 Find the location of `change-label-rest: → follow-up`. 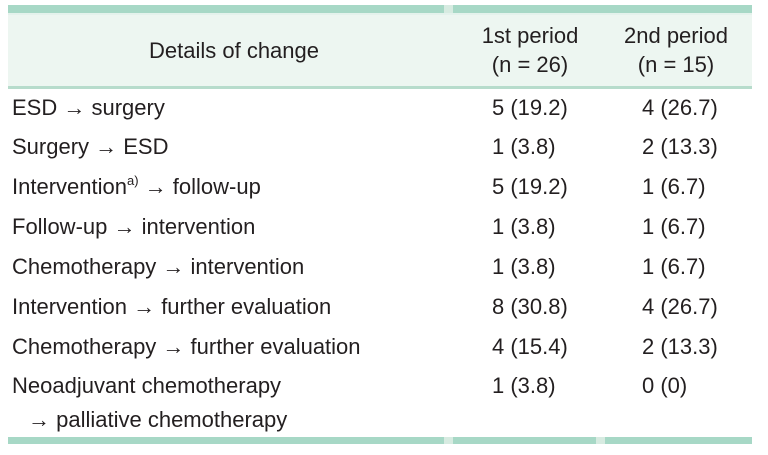

change-label-rest: → follow-up is located at coordinates (199, 186).